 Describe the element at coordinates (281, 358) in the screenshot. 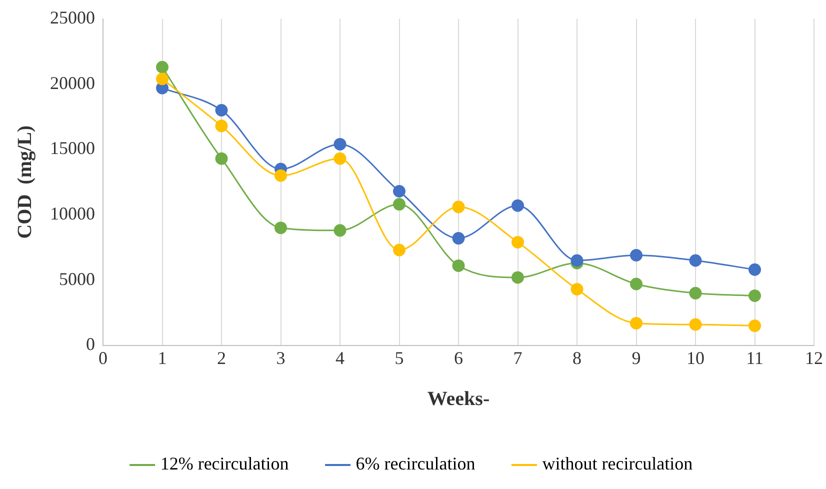

I see `x-tick-label: 3` at that location.